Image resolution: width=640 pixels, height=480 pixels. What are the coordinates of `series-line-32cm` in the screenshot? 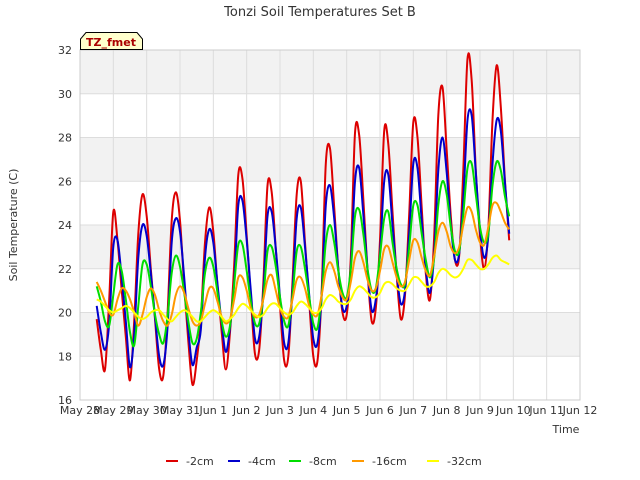 It's located at (303, 288).